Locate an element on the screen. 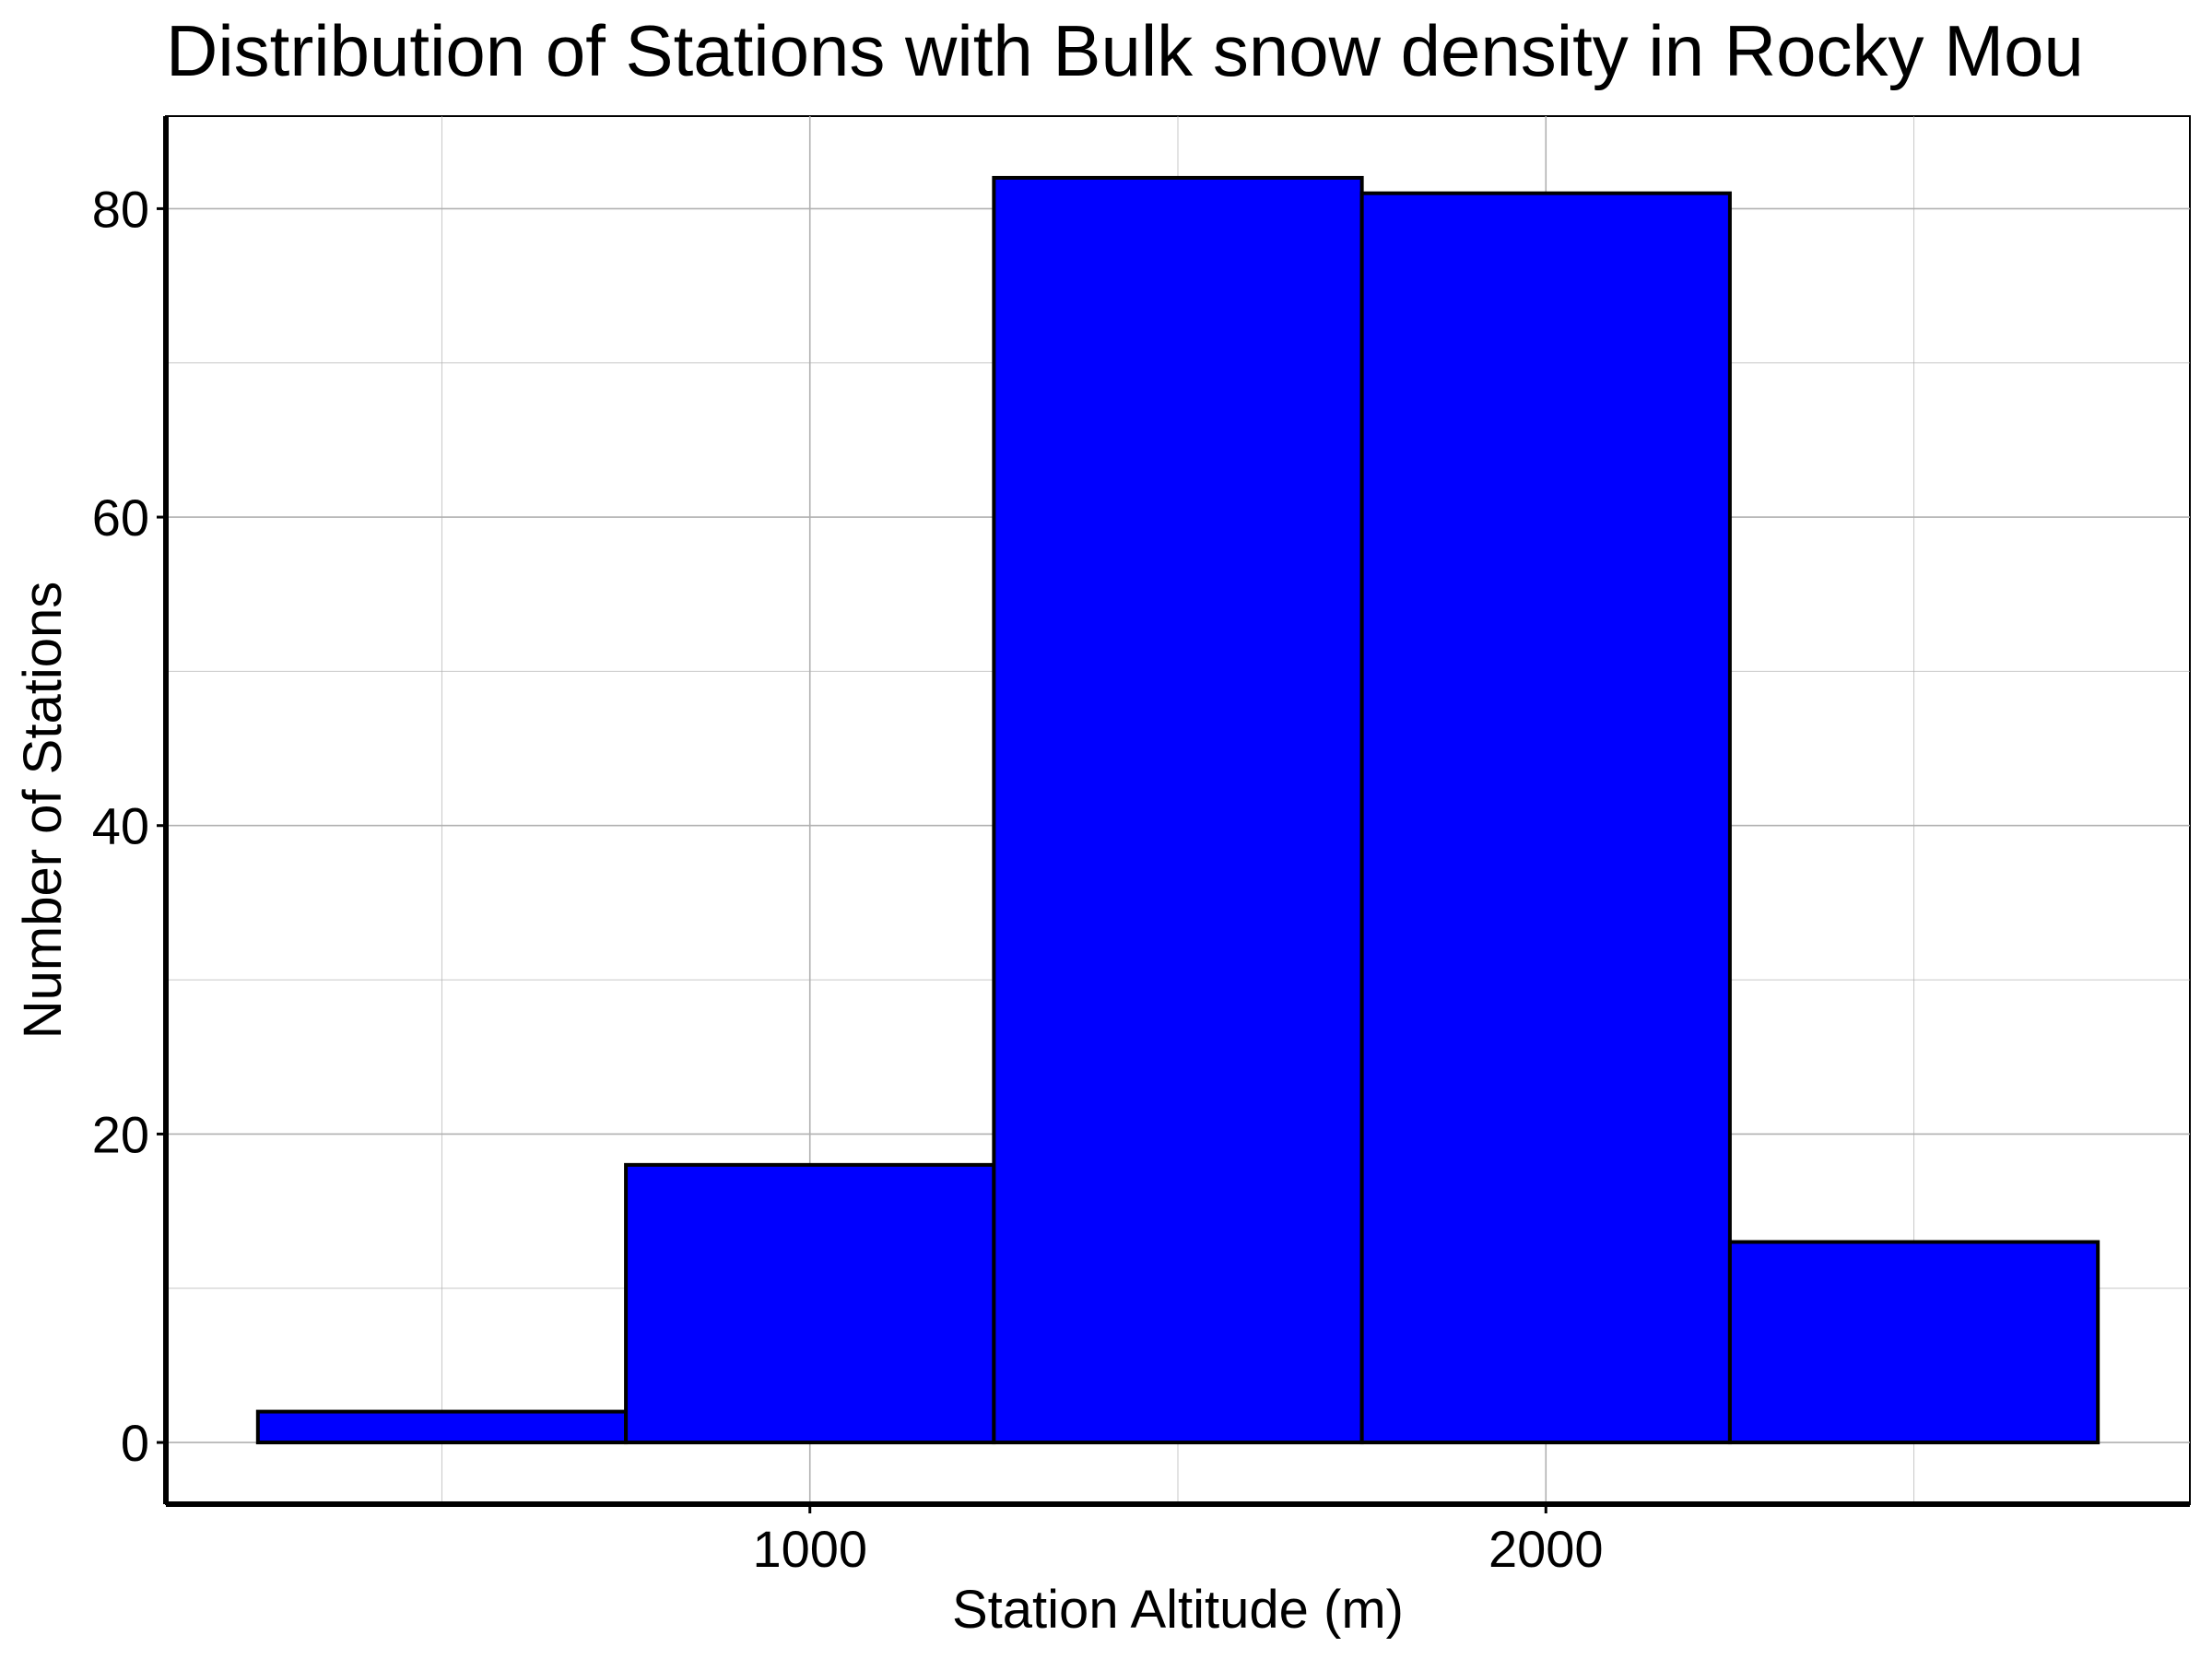 This screenshot has height=1659, width=2212. y-tick-label: 60 is located at coordinates (120, 517).